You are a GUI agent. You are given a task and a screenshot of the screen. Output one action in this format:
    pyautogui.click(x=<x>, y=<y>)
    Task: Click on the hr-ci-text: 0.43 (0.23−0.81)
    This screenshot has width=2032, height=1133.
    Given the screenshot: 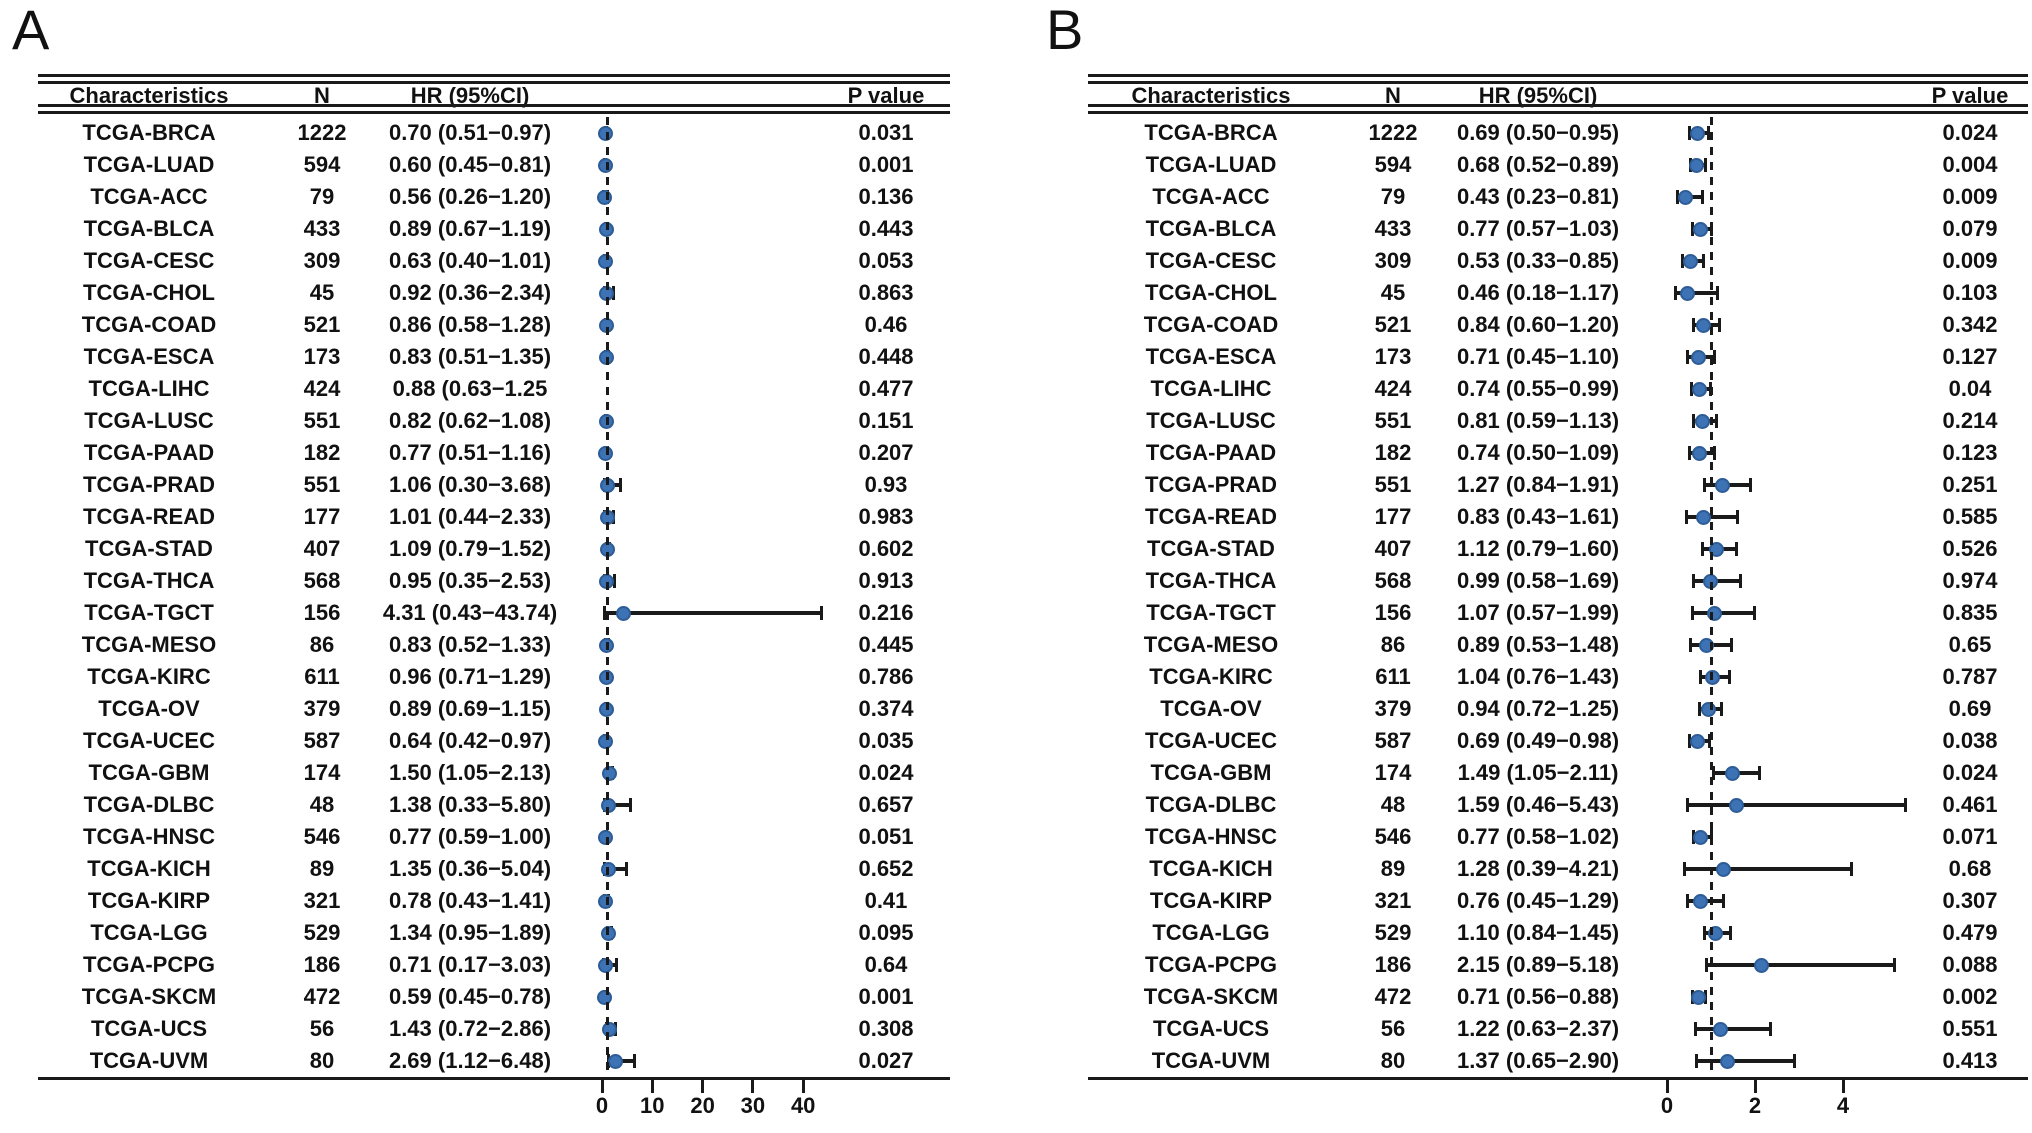 What is the action you would take?
    pyautogui.click(x=1538, y=196)
    